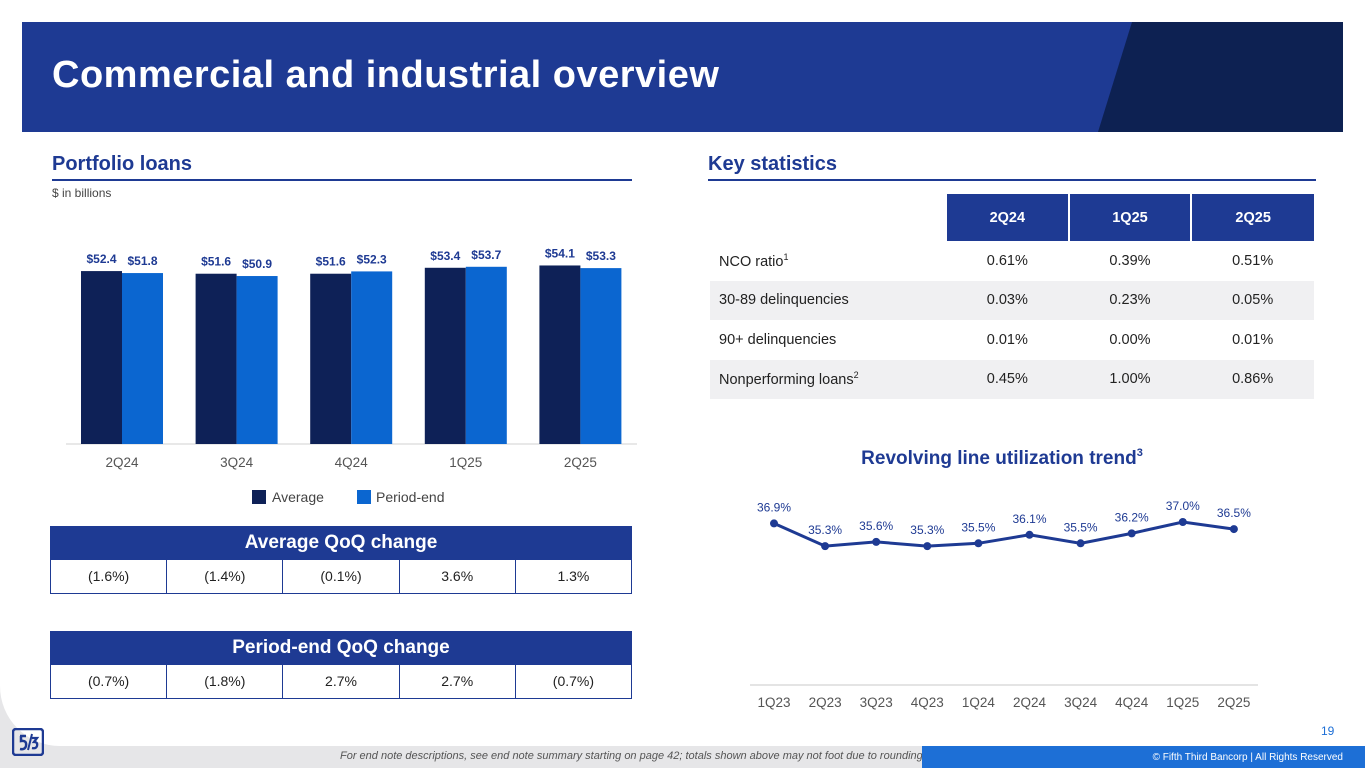 This screenshot has height=768, width=1365. What do you see at coordinates (572, 576) in the screenshot?
I see `average-qoq-cell: 1.3%` at bounding box center [572, 576].